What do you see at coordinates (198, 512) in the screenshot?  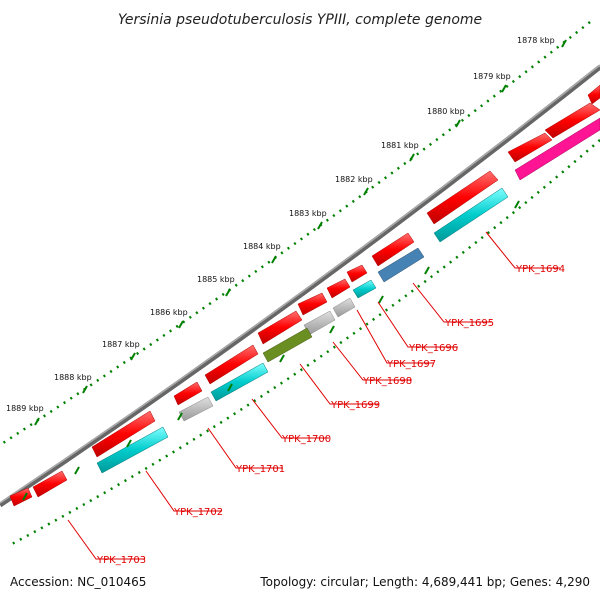 I see `gene-label: YPK_1702` at bounding box center [198, 512].